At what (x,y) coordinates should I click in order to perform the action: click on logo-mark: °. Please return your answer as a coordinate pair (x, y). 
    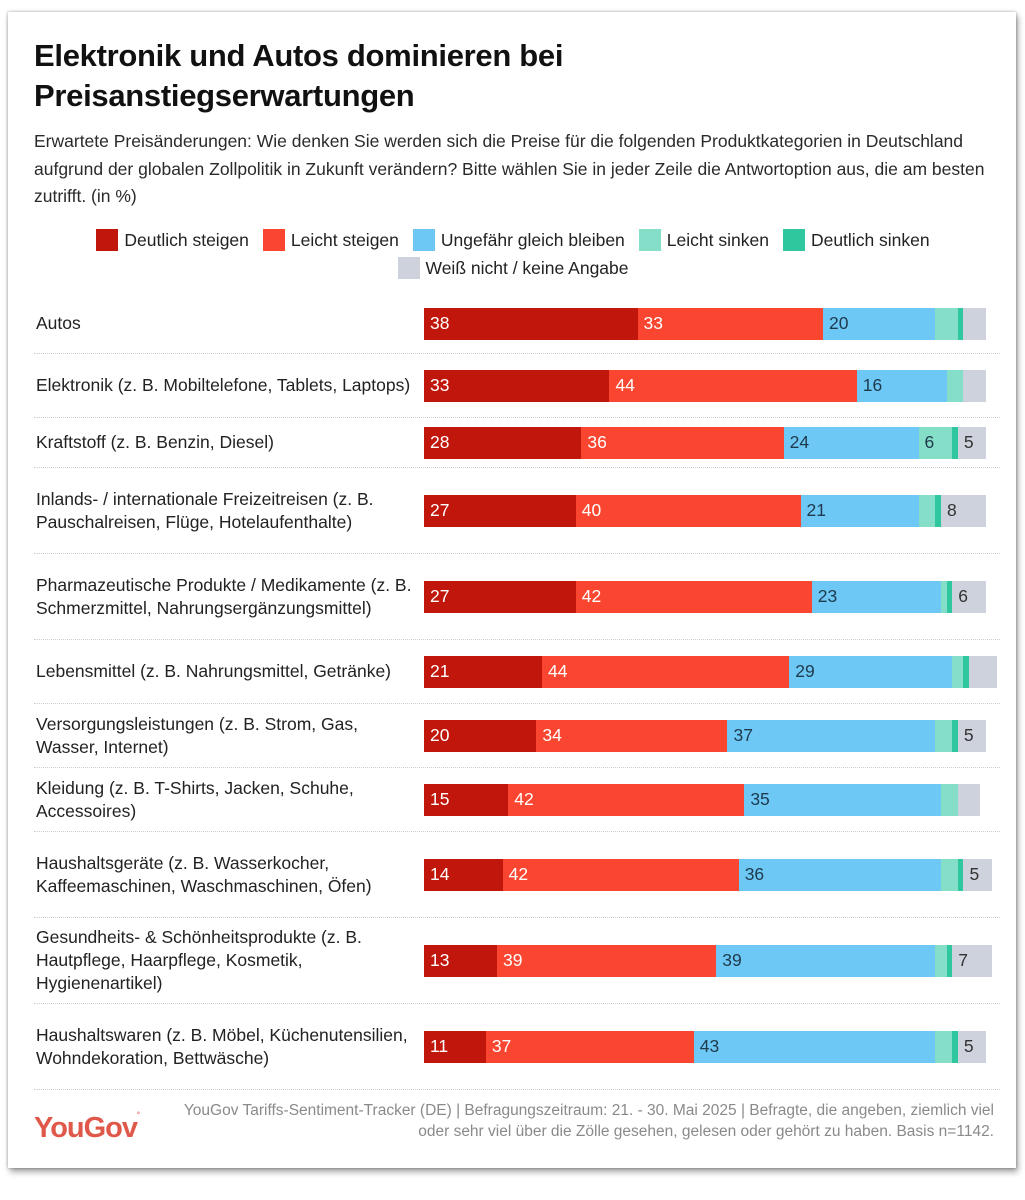
    Looking at the image, I should click on (138, 1115).